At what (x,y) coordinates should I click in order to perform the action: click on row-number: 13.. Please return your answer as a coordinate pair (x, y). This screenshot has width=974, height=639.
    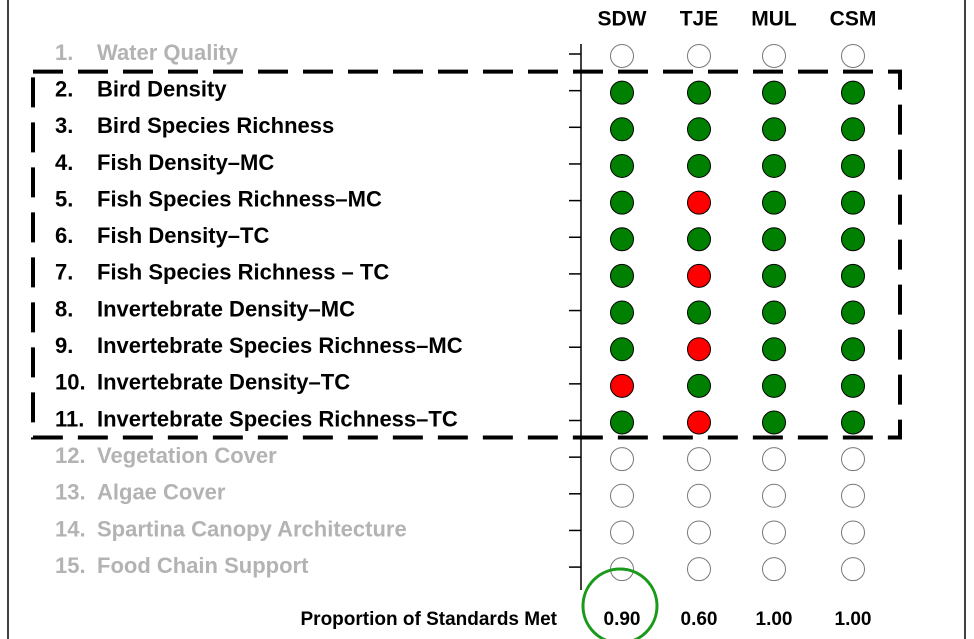
    Looking at the image, I should click on (70, 492).